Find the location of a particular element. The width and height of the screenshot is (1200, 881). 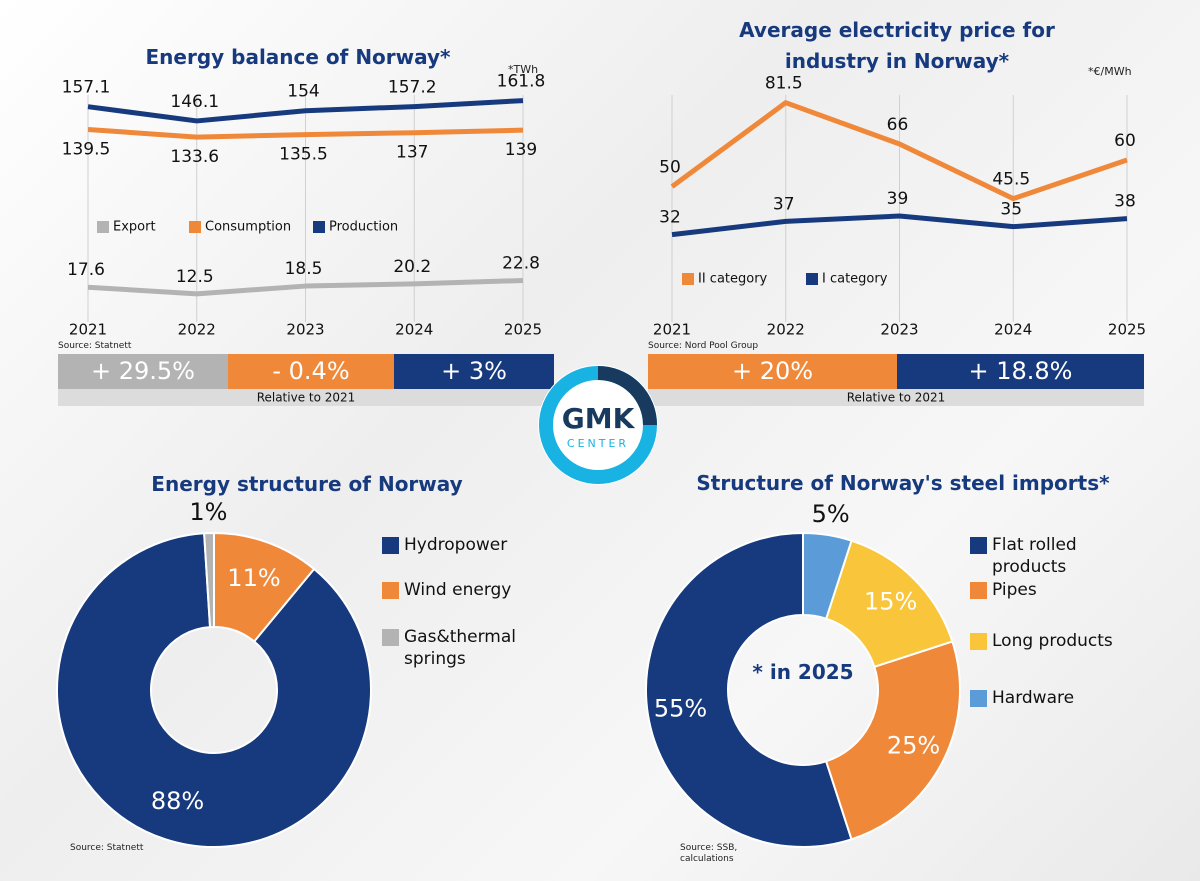

slice-label: 25% is located at coordinates (913, 745).